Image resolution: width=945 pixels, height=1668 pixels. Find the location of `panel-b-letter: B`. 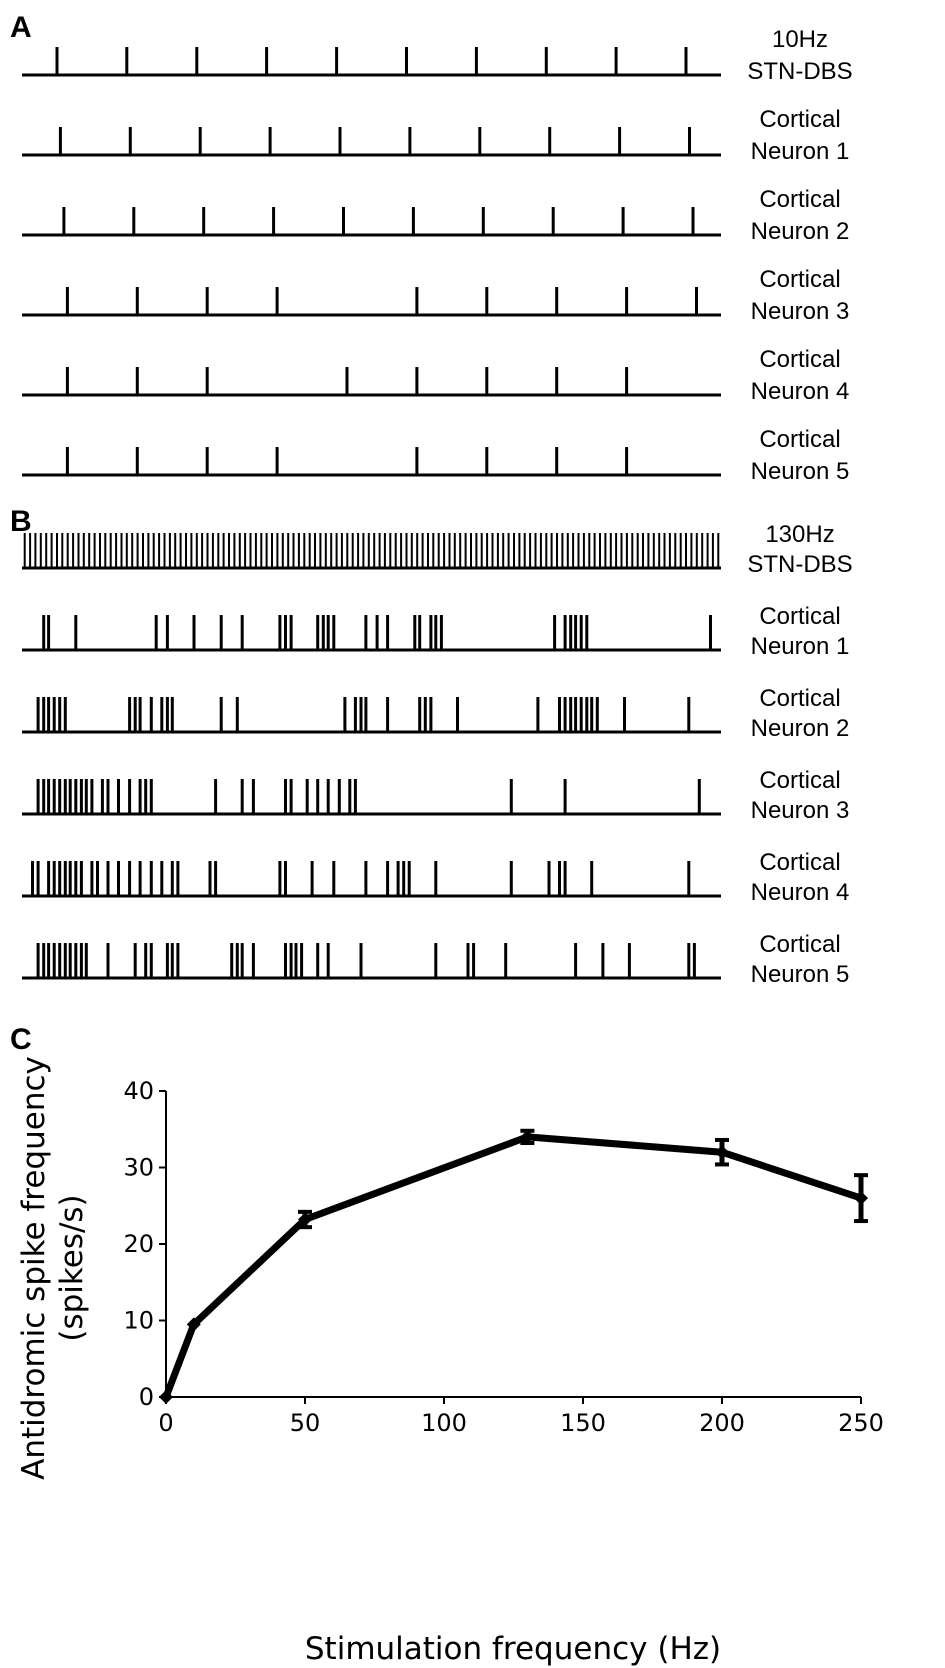

panel-b-letter: B is located at coordinates (21, 521).